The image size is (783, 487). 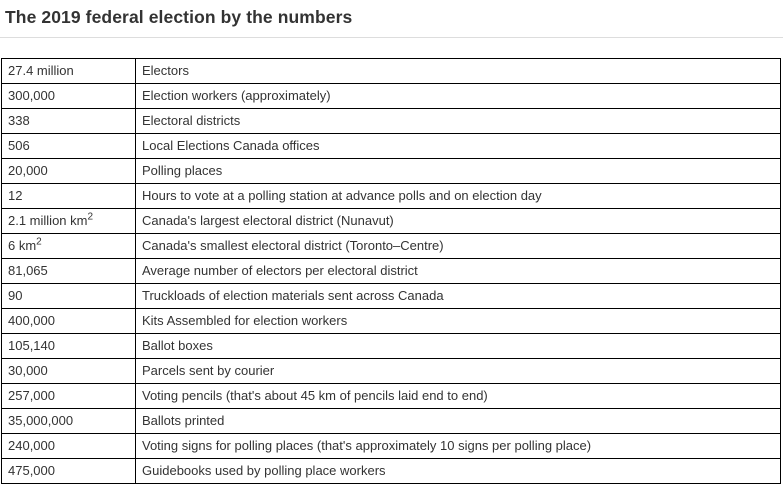 I want to click on table-row: 27.4 million Electors, so click(x=391, y=71).